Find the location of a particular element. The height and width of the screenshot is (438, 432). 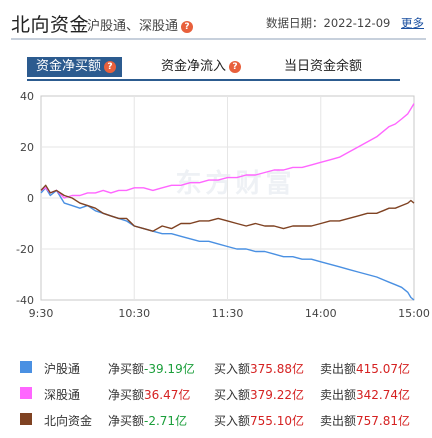

y-tick-label: -40 is located at coordinates (25, 300).